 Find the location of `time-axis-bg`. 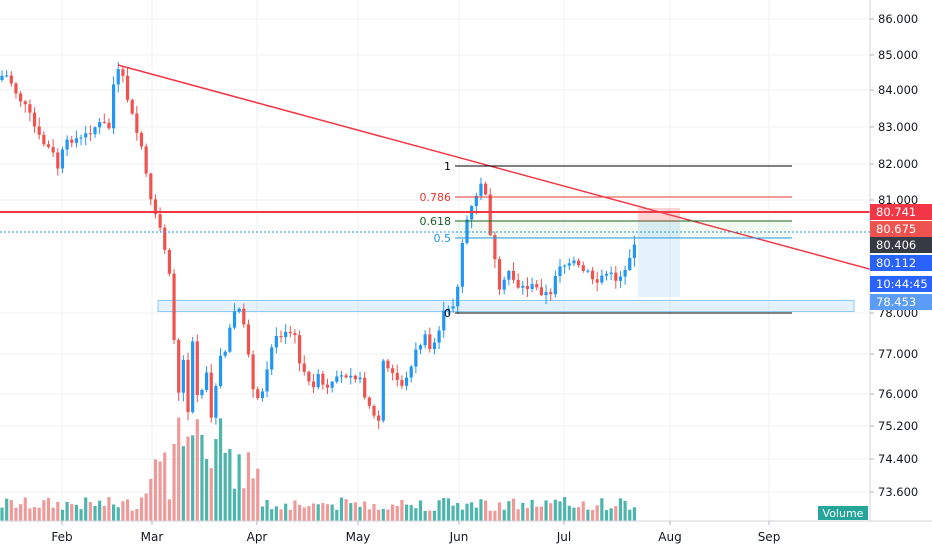

time-axis-bg is located at coordinates (466, 535).